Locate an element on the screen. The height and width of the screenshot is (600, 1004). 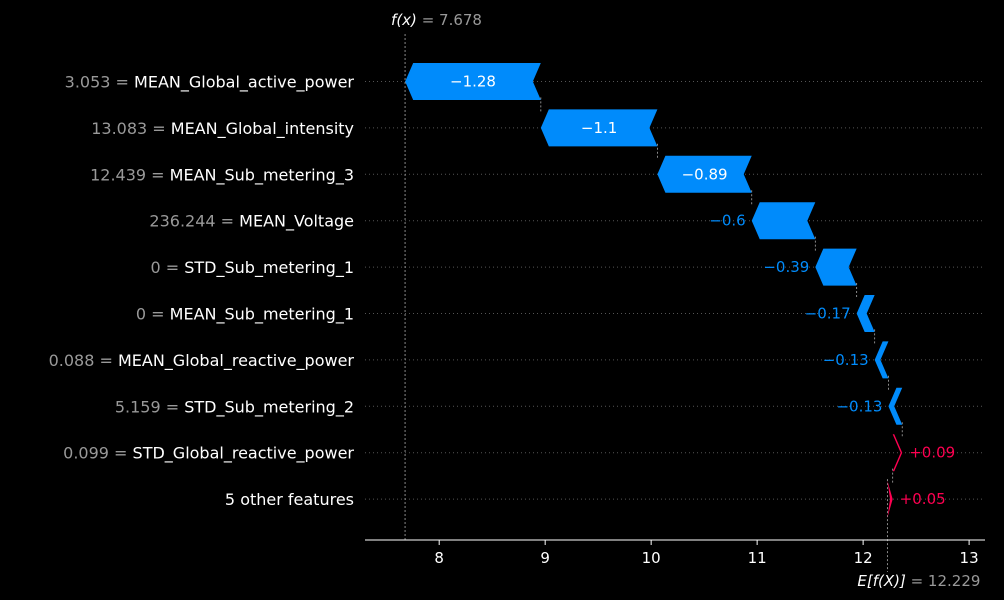
bar-value-label: +0.05 is located at coordinates (923, 499).